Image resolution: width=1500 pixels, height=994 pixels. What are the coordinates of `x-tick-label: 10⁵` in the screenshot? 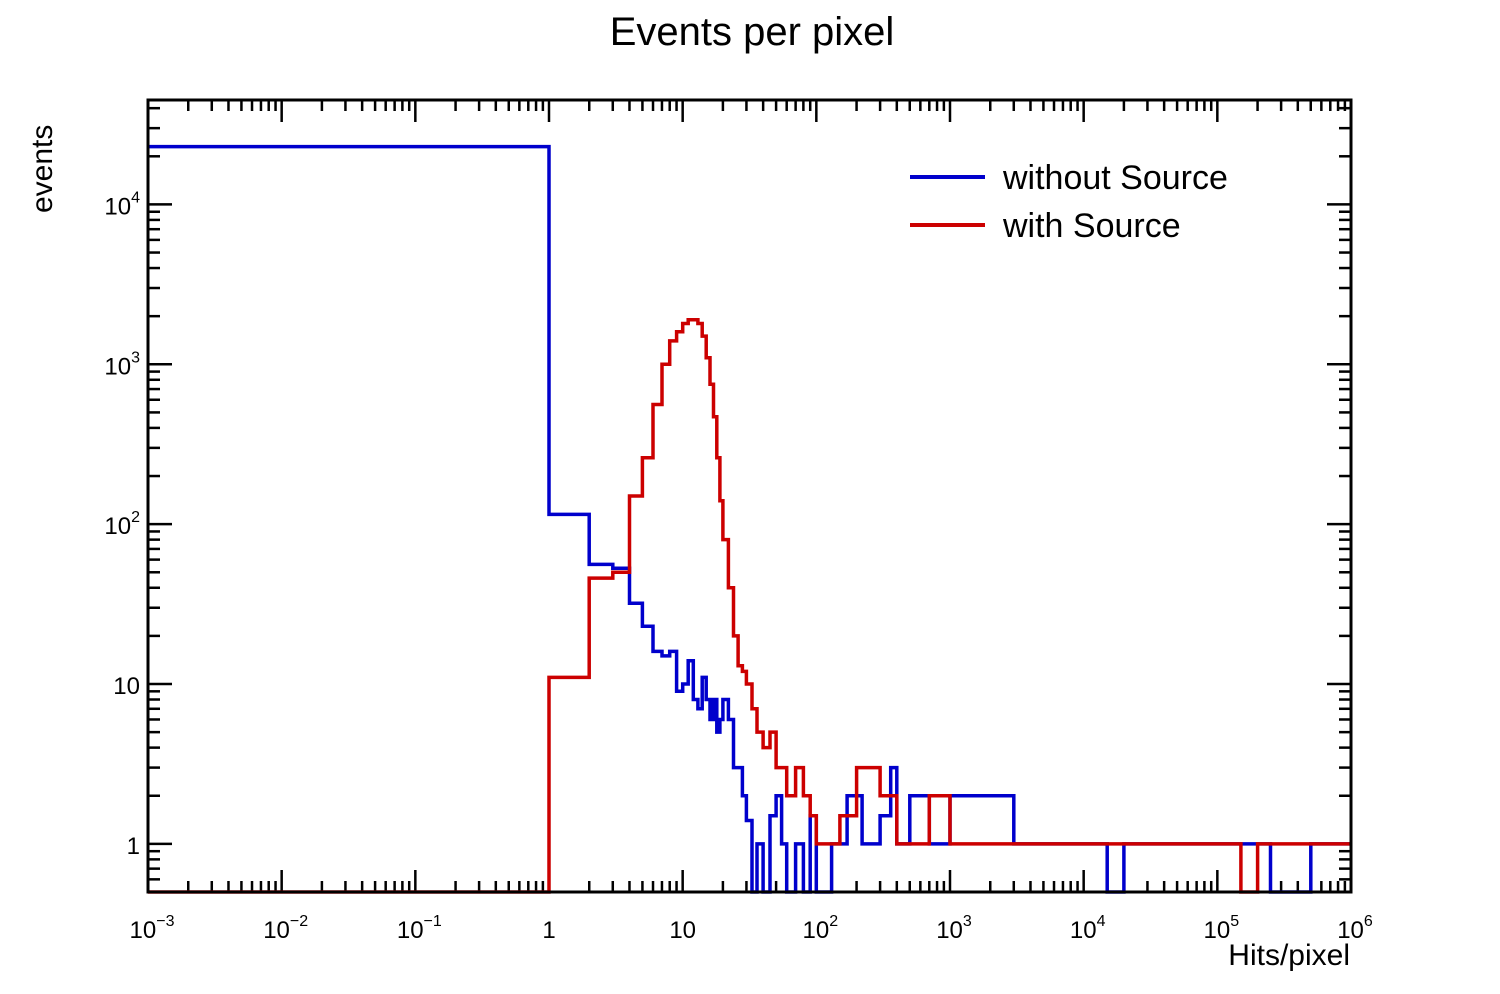 It's located at (1222, 928).